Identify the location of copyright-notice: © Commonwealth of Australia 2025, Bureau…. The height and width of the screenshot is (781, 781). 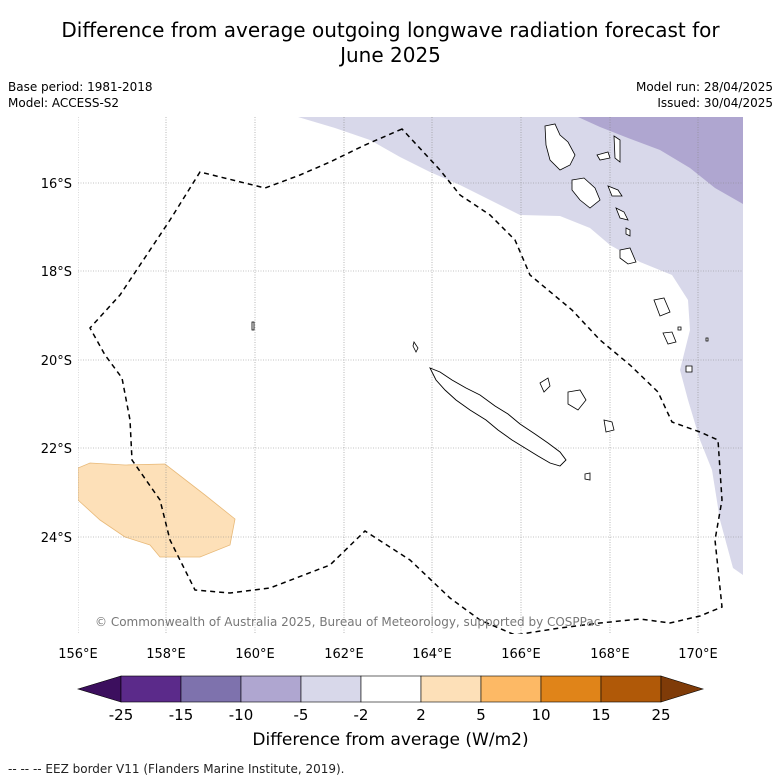
(347, 622).